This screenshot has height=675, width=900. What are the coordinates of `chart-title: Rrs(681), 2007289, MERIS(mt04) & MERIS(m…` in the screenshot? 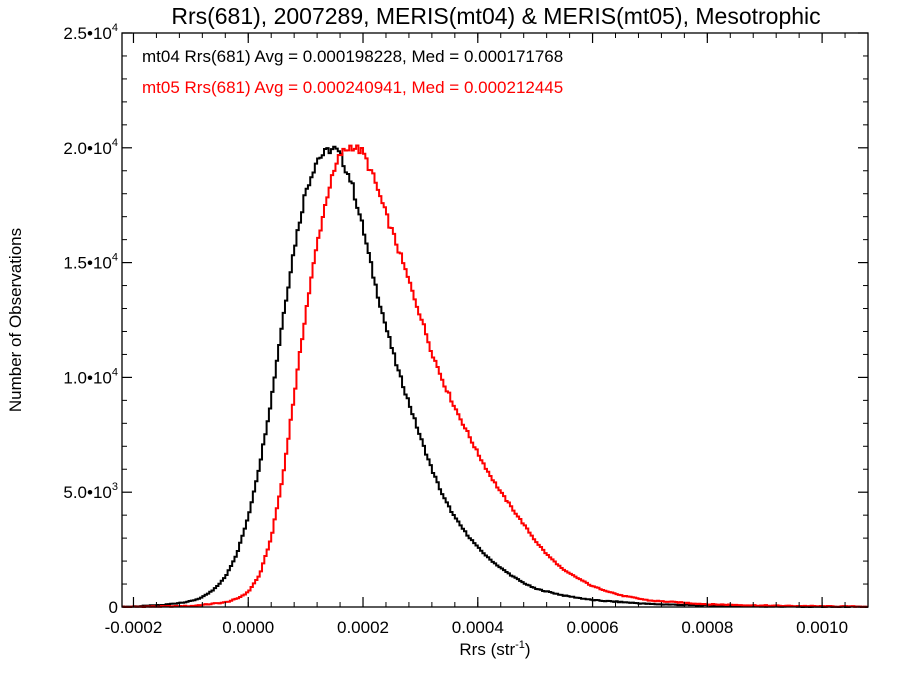 It's located at (495, 16).